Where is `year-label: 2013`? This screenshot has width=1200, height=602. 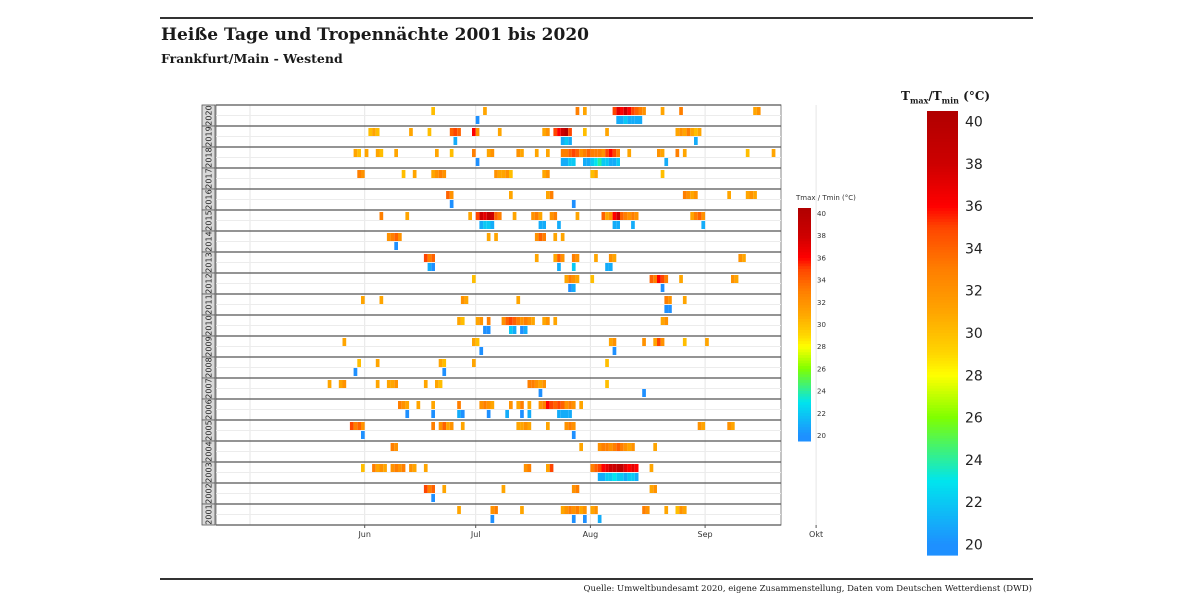
year-label: 2013 is located at coordinates (209, 262).